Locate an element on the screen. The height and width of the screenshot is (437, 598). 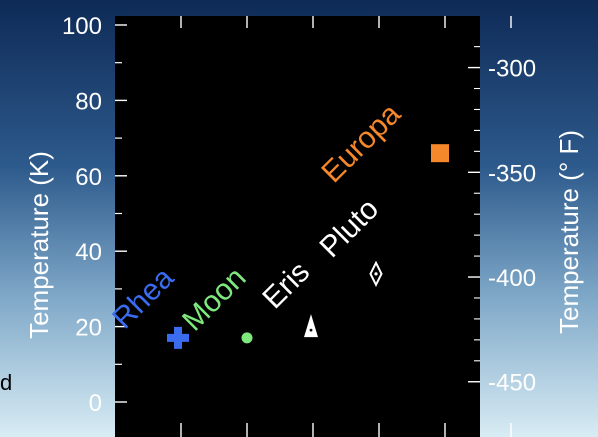
right-tick-label: -400 is located at coordinates (512, 278).